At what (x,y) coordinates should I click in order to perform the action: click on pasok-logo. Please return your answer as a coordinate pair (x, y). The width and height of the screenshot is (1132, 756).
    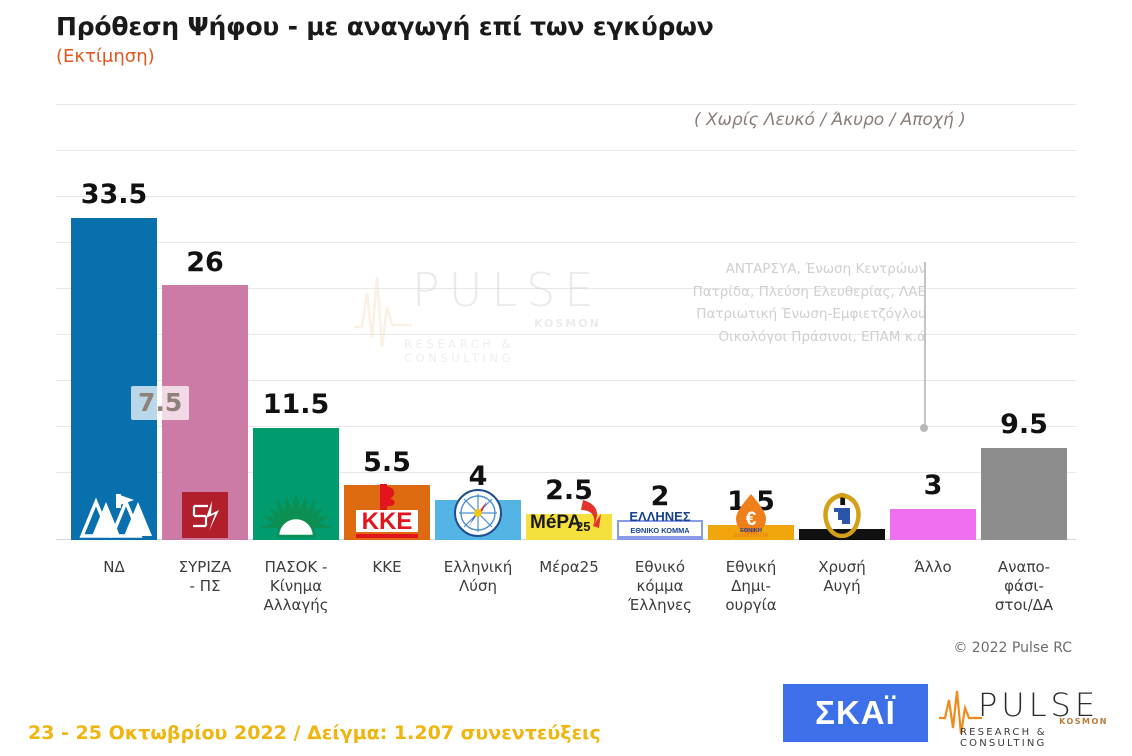
    Looking at the image, I should click on (296, 516).